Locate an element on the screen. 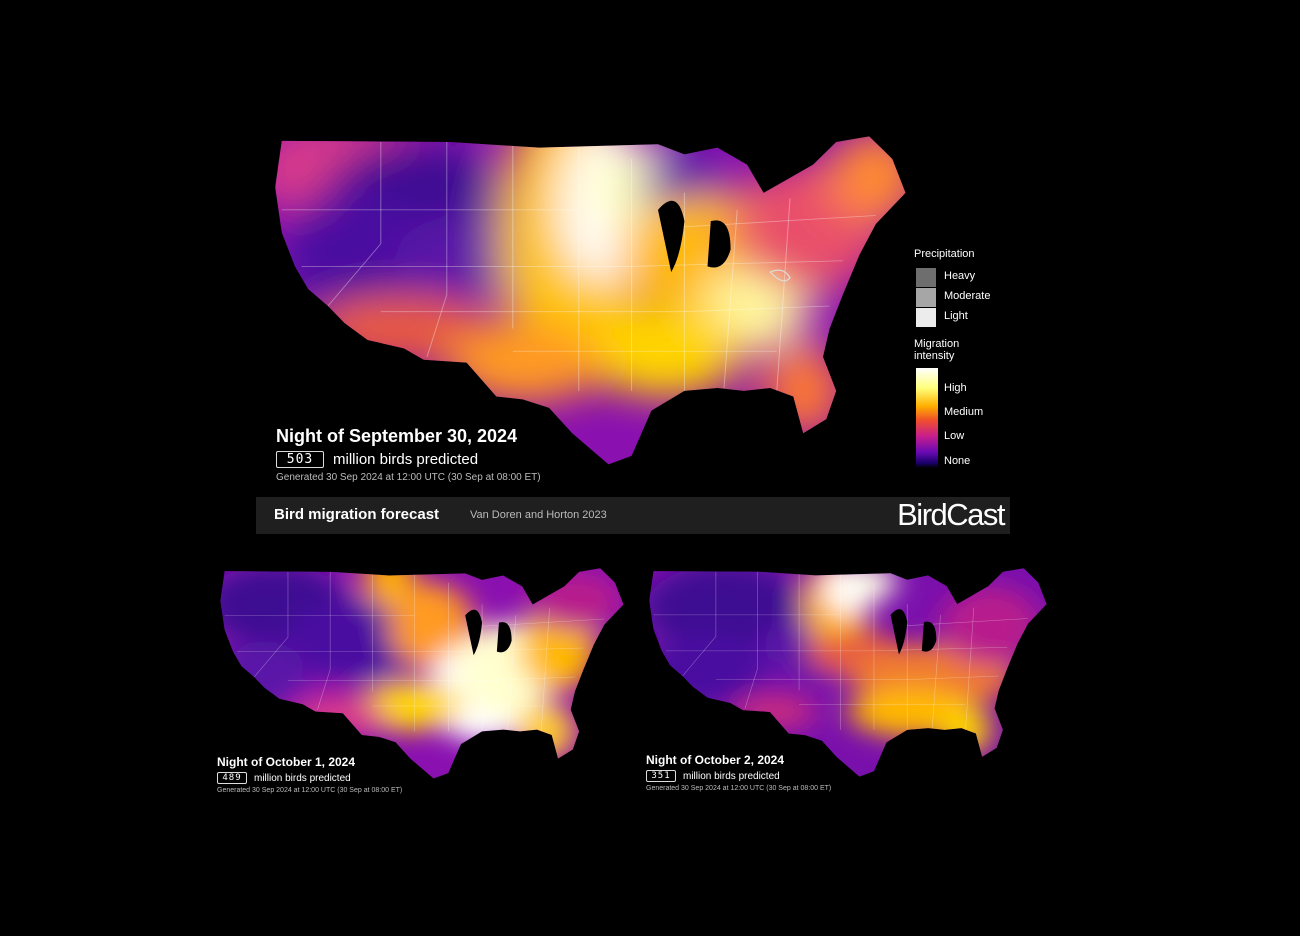 The height and width of the screenshot is (936, 1300). count-row: 351 million birds predicted is located at coordinates (738, 776).